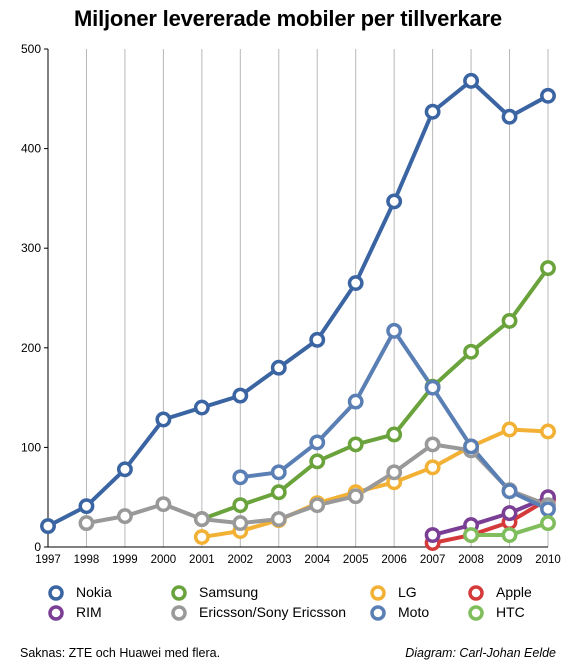  Describe the element at coordinates (356, 560) in the screenshot. I see `x-tick-label: 2005` at that location.